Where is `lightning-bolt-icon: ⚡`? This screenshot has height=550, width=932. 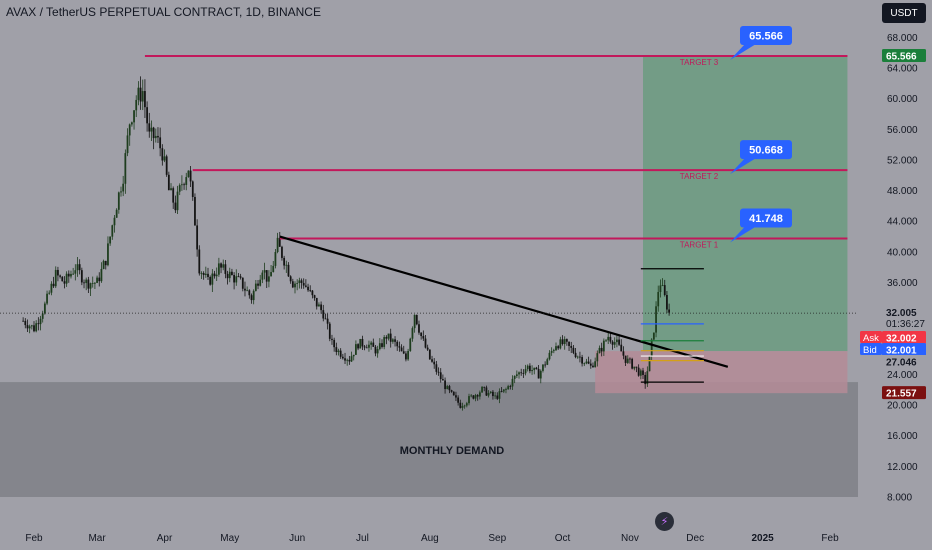 lightning-bolt-icon: ⚡ is located at coordinates (664, 521).